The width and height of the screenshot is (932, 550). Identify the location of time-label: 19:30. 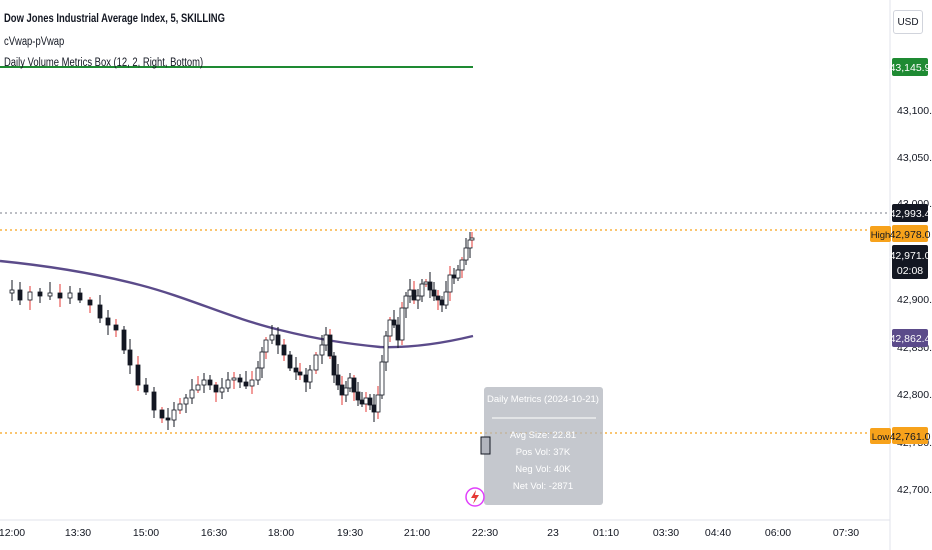
(350, 533).